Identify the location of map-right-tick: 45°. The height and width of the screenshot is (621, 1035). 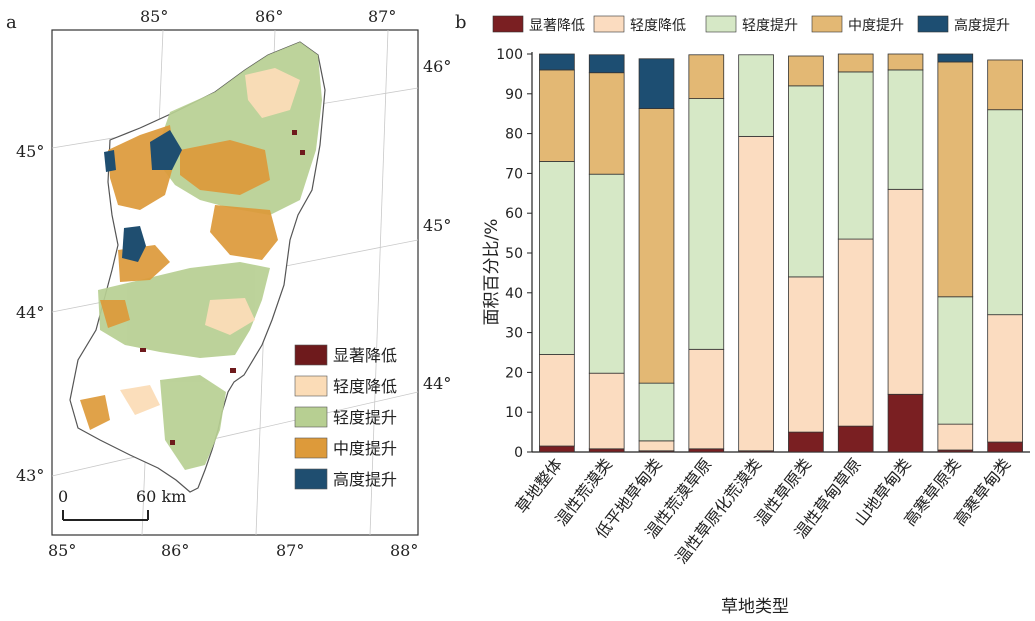
(437, 225).